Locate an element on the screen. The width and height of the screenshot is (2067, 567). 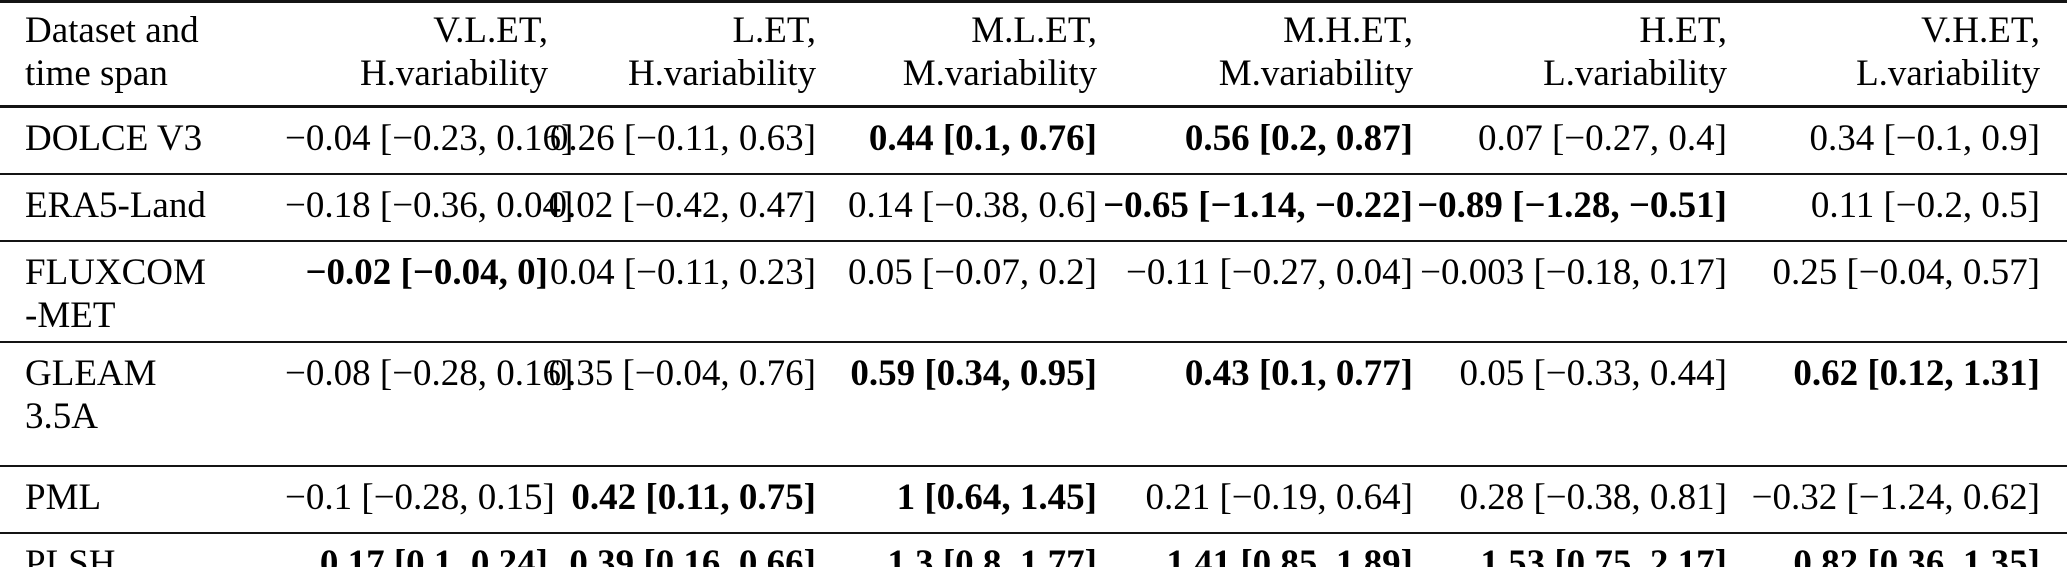
table-cell: 0.59 [0.34, 0.95] is located at coordinates (973, 374).